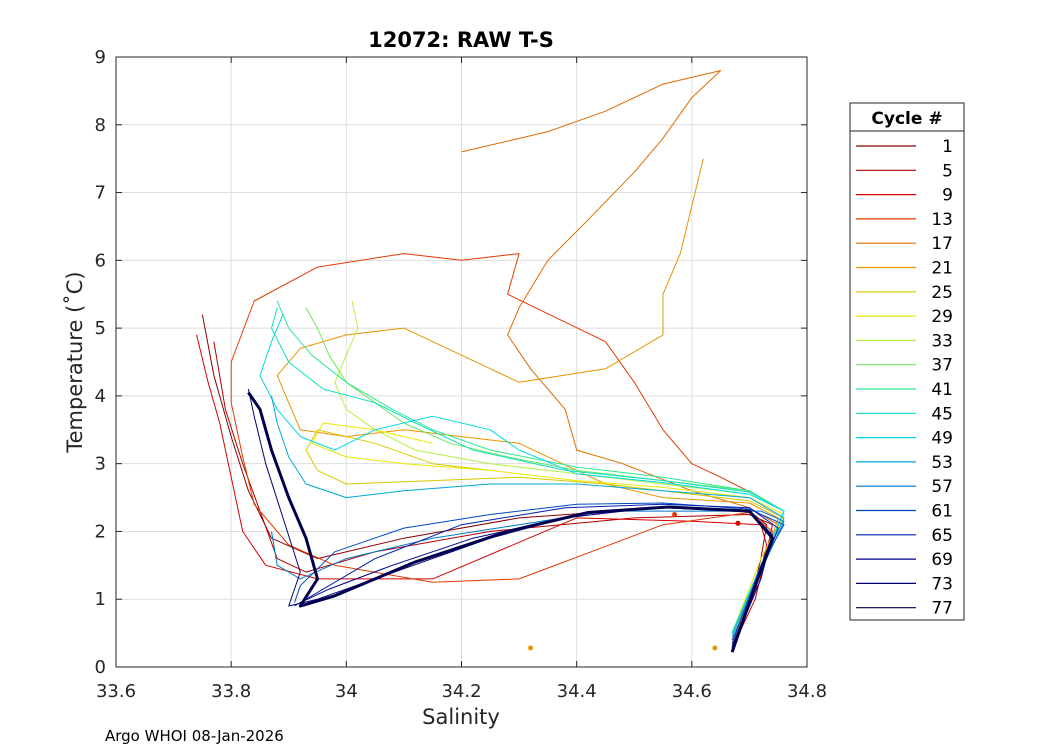  What do you see at coordinates (942, 463) in the screenshot?
I see `legend-label-53: 53` at bounding box center [942, 463].